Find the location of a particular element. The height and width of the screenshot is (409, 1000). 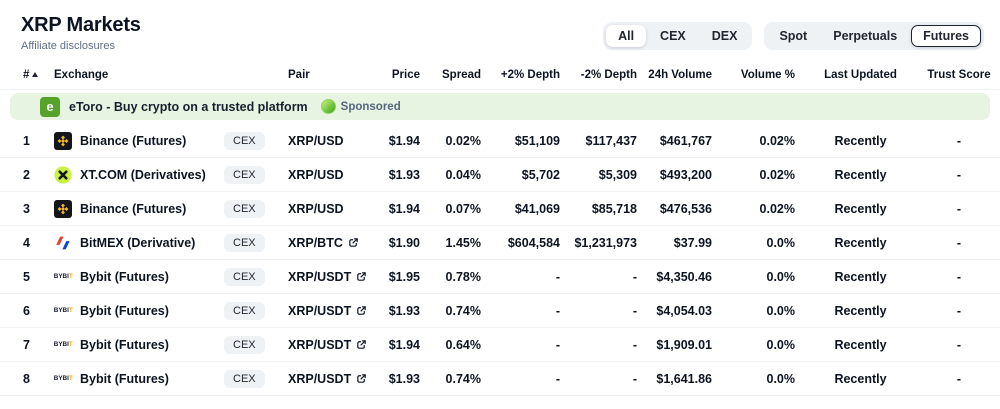

minus-depth-cell: $5,309 is located at coordinates (617, 174).